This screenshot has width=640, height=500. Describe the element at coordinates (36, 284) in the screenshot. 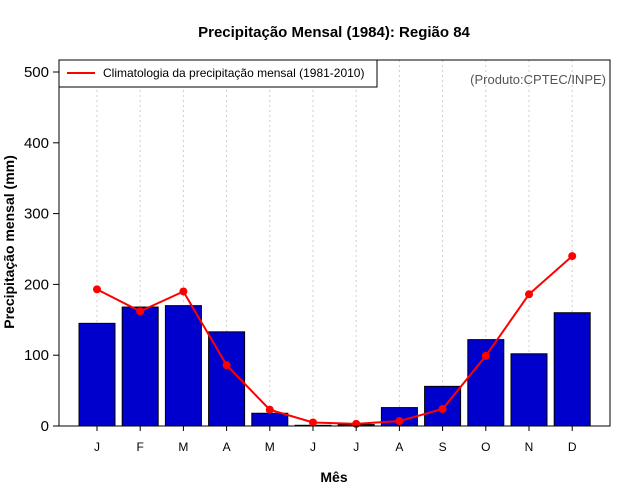

I see `y-tick-label: 200` at that location.